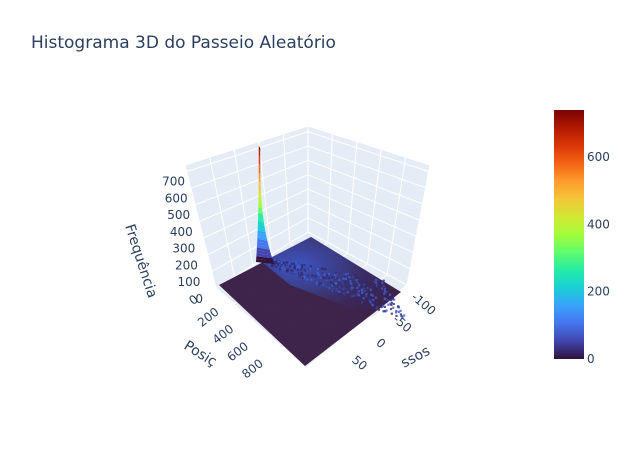 The image size is (629, 450). Describe the element at coordinates (199, 299) in the screenshot. I see `z-tick: 0` at that location.